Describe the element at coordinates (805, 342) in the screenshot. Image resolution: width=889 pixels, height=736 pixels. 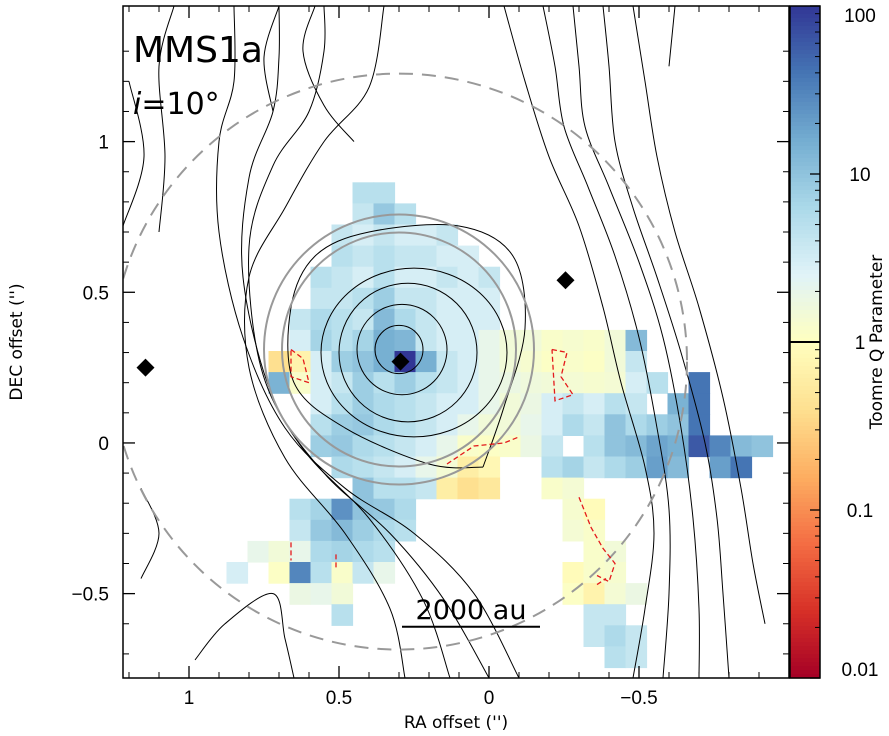
I see `colorbar-frame` at that location.